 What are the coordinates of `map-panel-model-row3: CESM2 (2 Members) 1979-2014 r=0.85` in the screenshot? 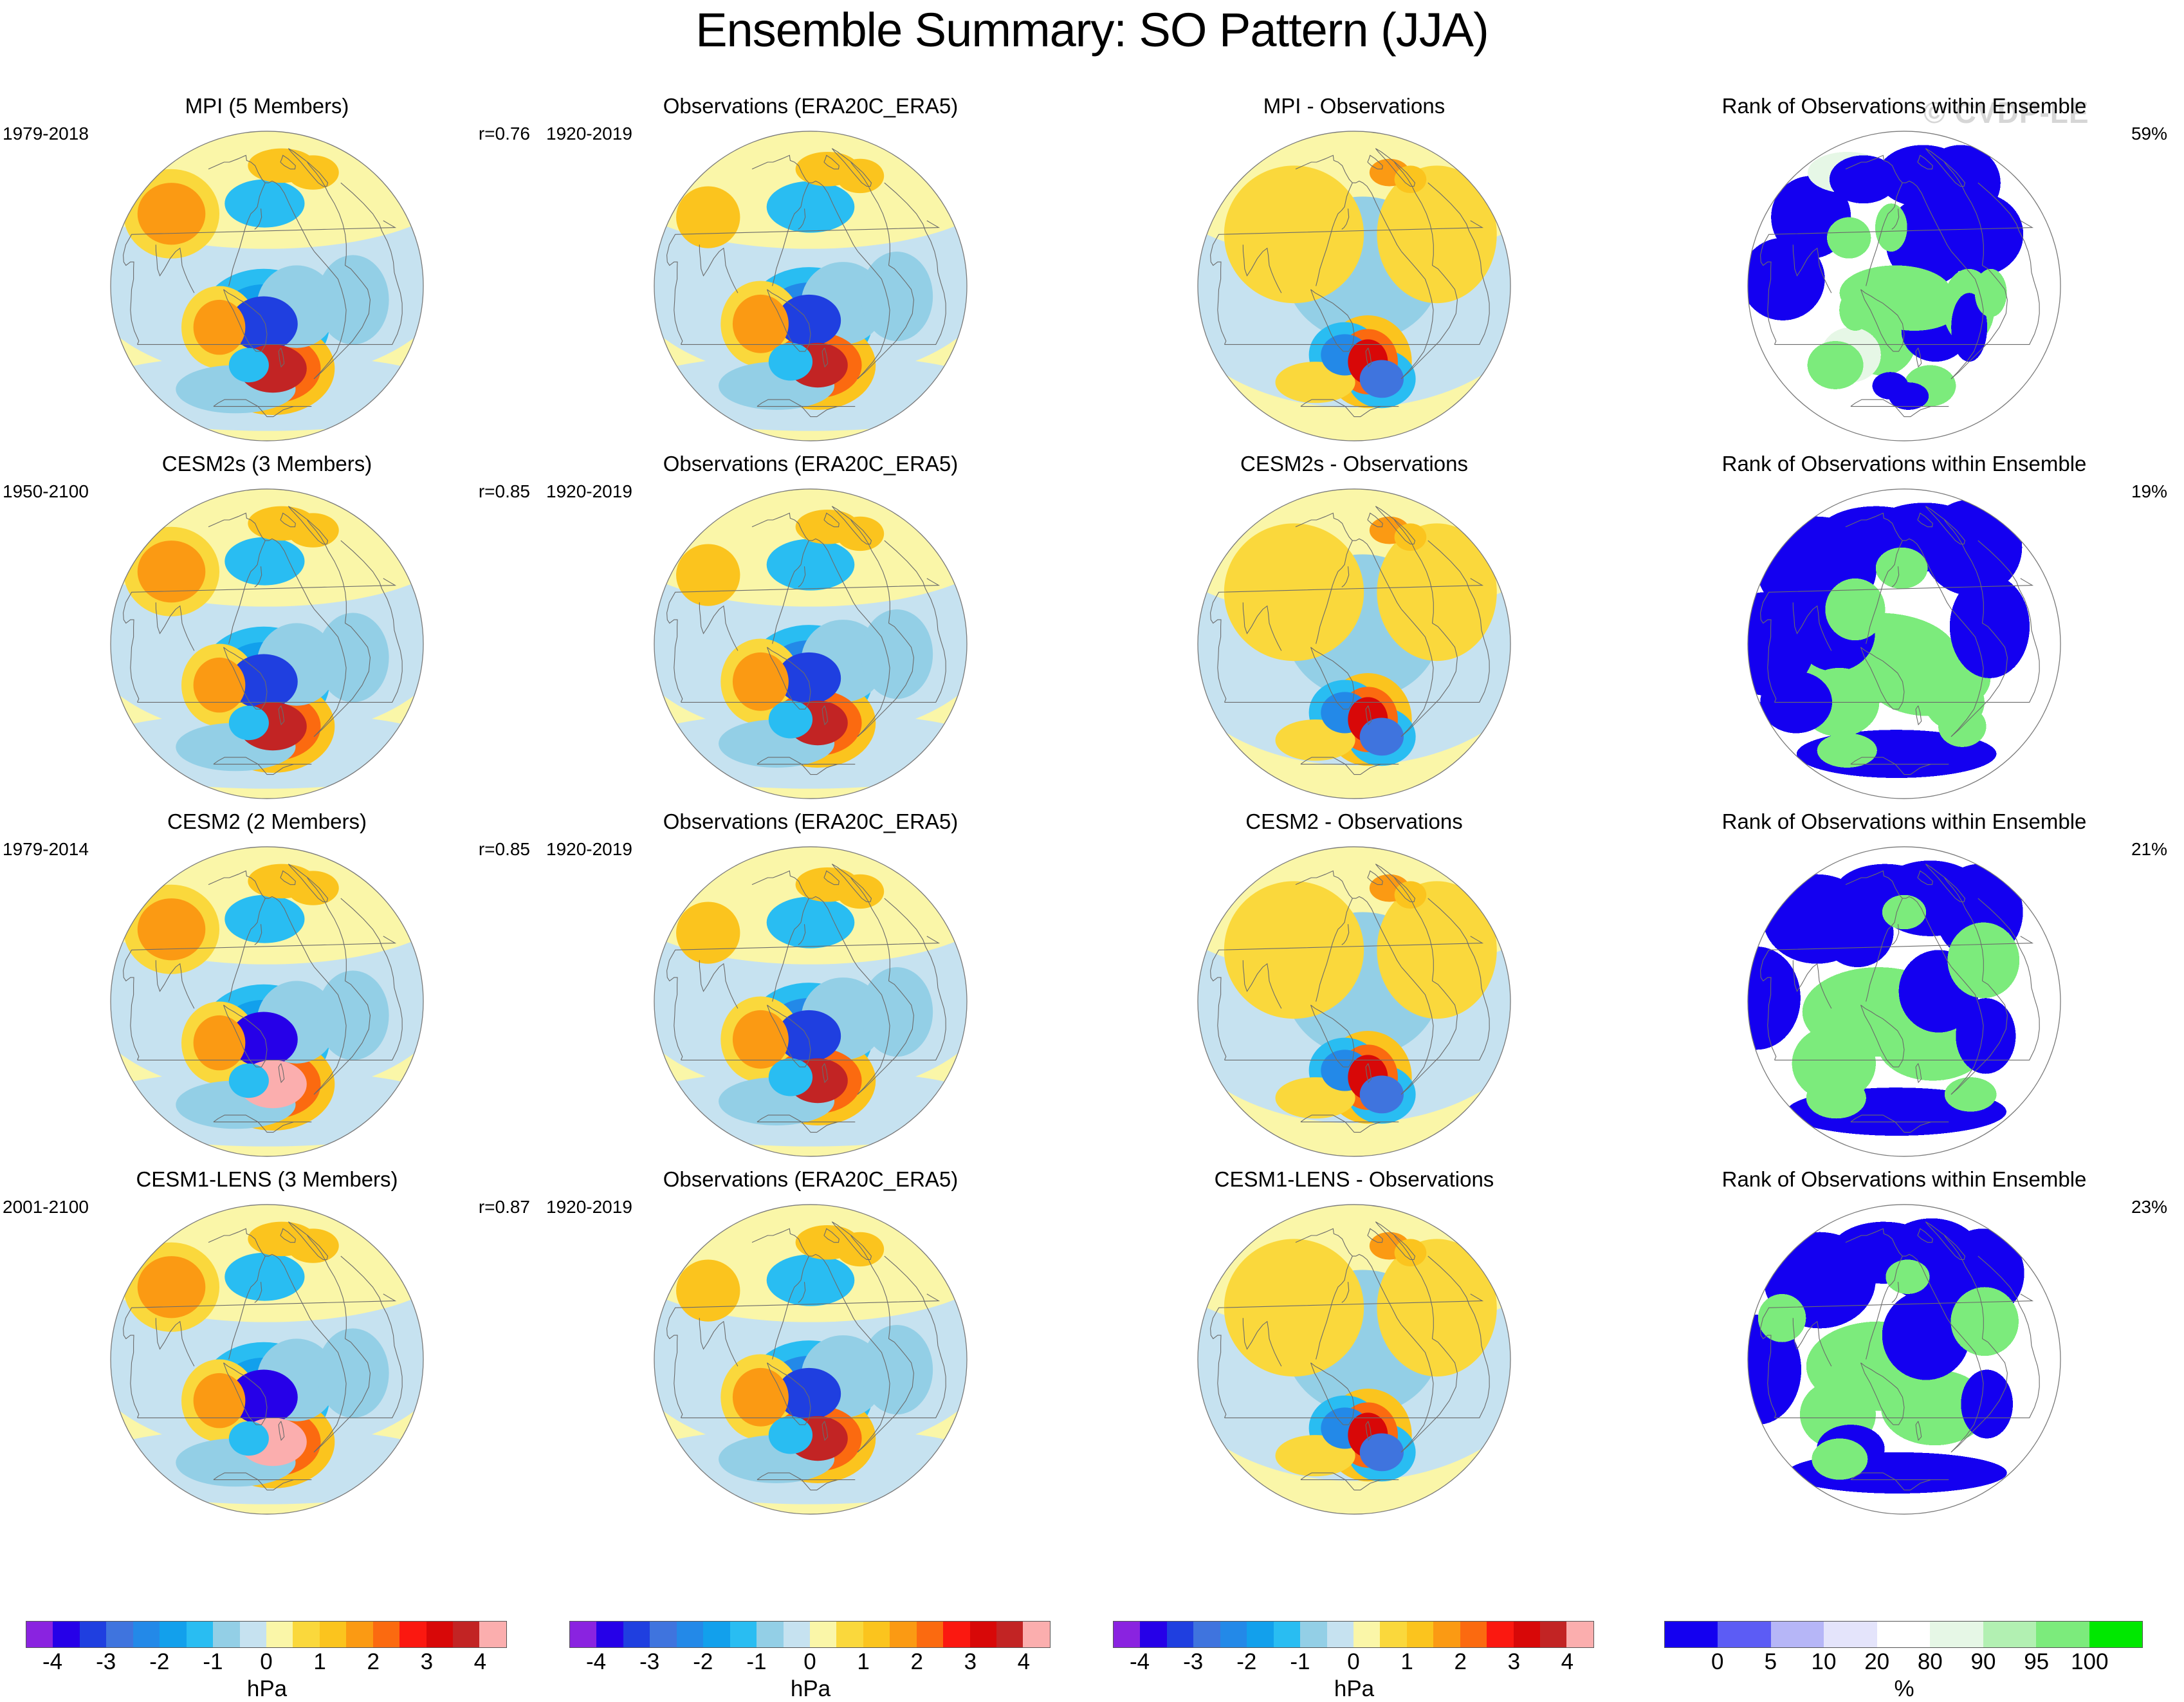 It's located at (267, 989).